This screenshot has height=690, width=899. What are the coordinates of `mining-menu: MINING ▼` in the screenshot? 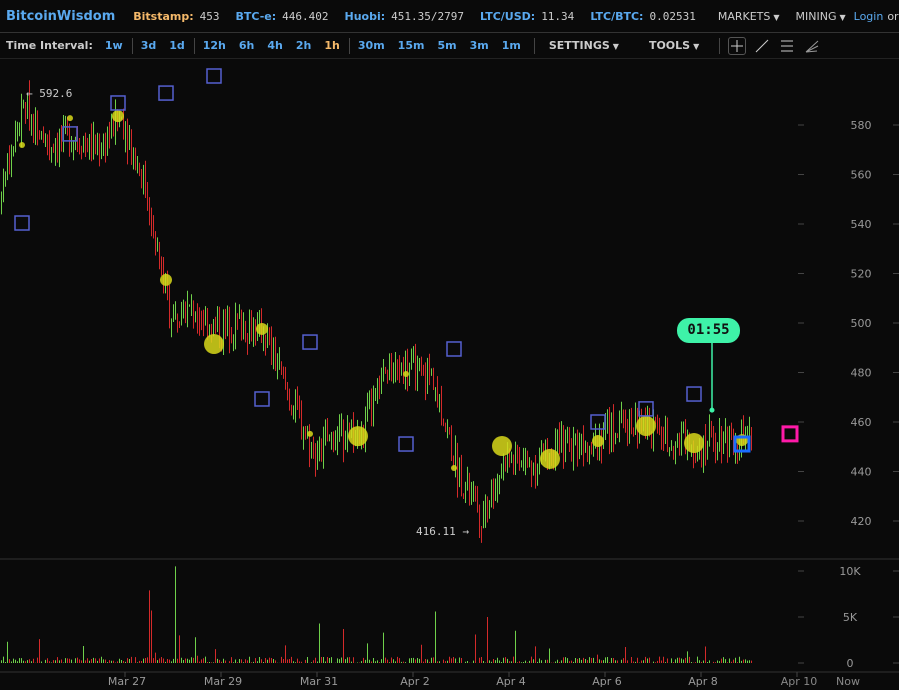 It's located at (821, 16).